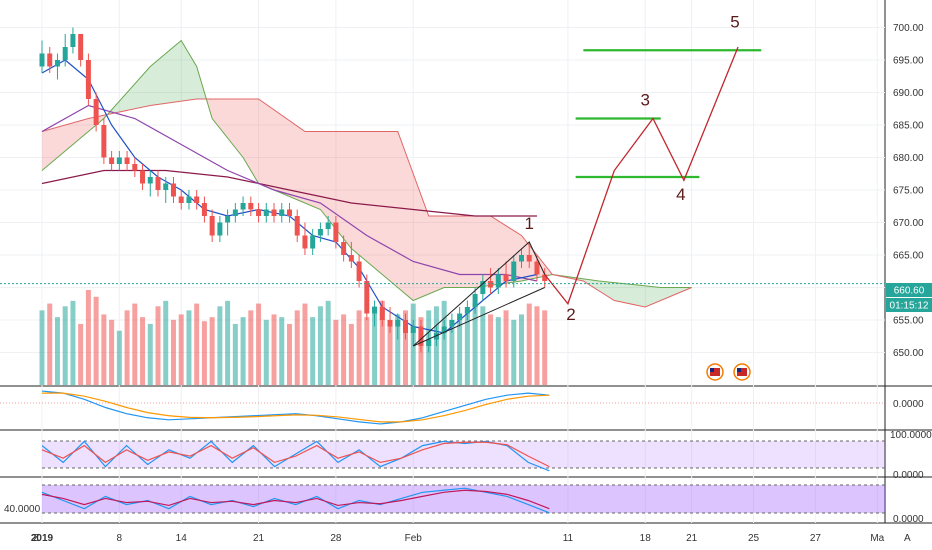 This screenshot has height=550, width=932. What do you see at coordinates (909, 290) in the screenshot?
I see `last-price-badge` at bounding box center [909, 290].